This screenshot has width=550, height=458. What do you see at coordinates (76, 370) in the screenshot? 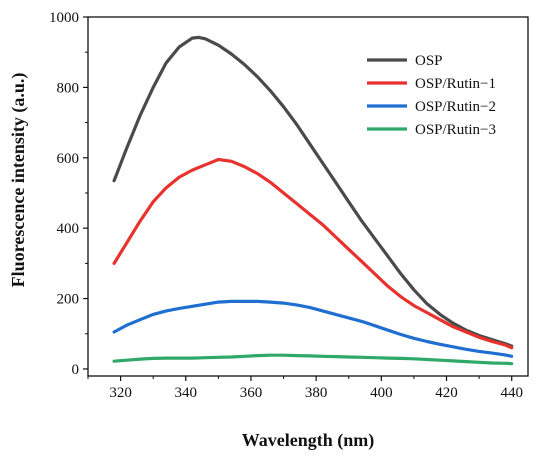
I see `y-tick-label: 0` at bounding box center [76, 370].